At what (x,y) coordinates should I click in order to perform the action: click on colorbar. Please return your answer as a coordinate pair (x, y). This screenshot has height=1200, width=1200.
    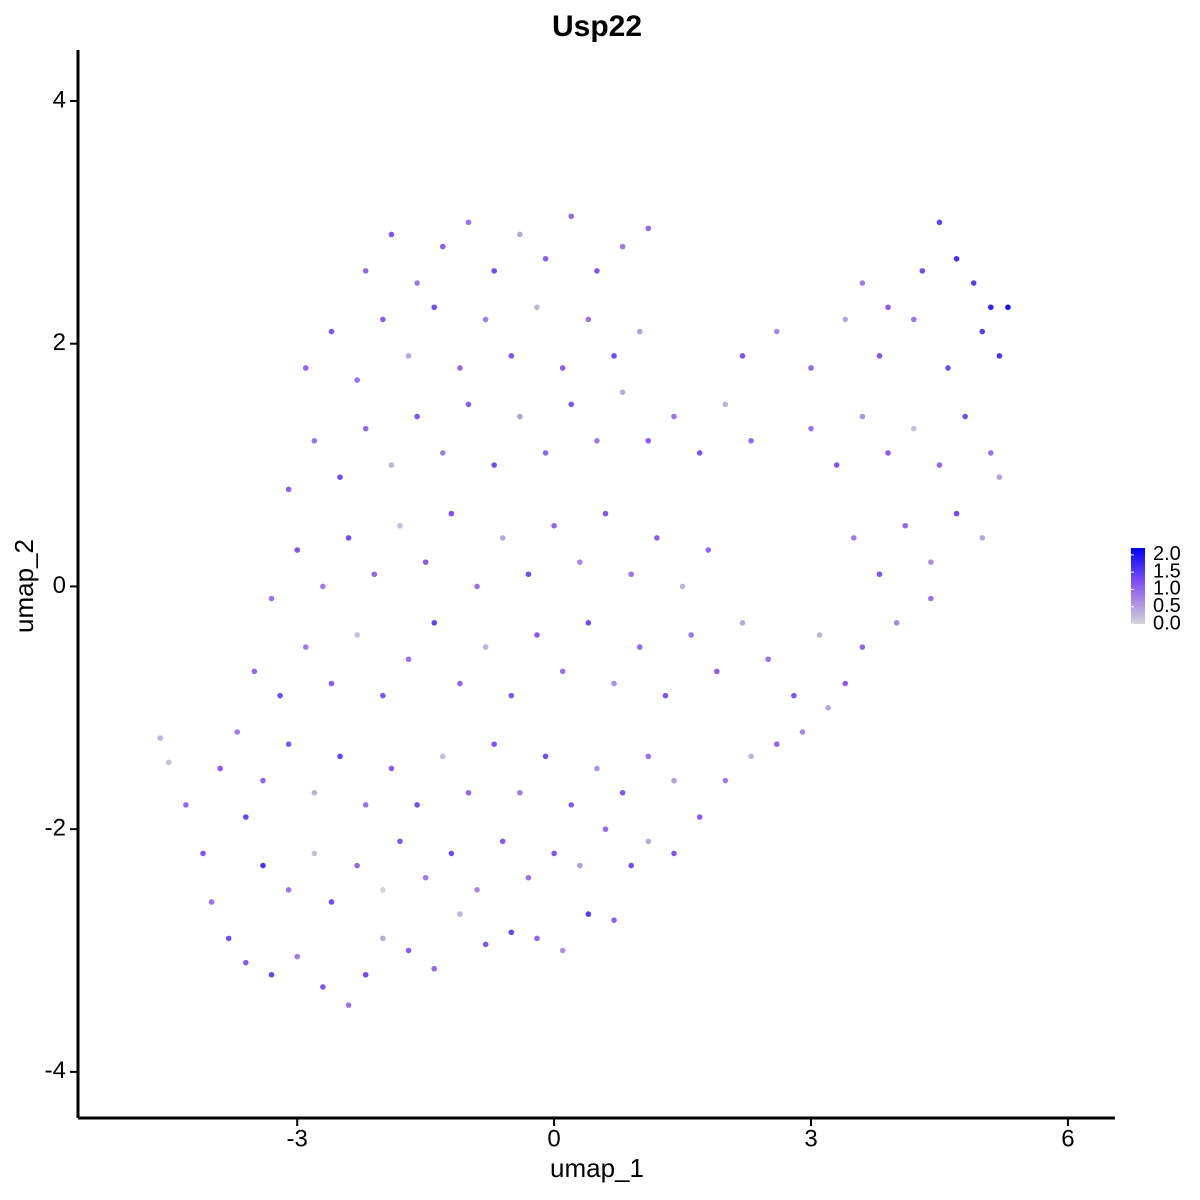
    Looking at the image, I should click on (1138, 586).